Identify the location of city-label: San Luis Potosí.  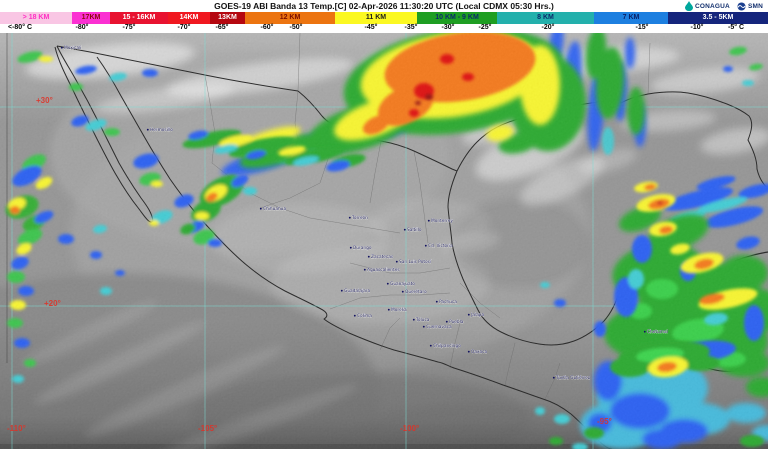
(415, 261).